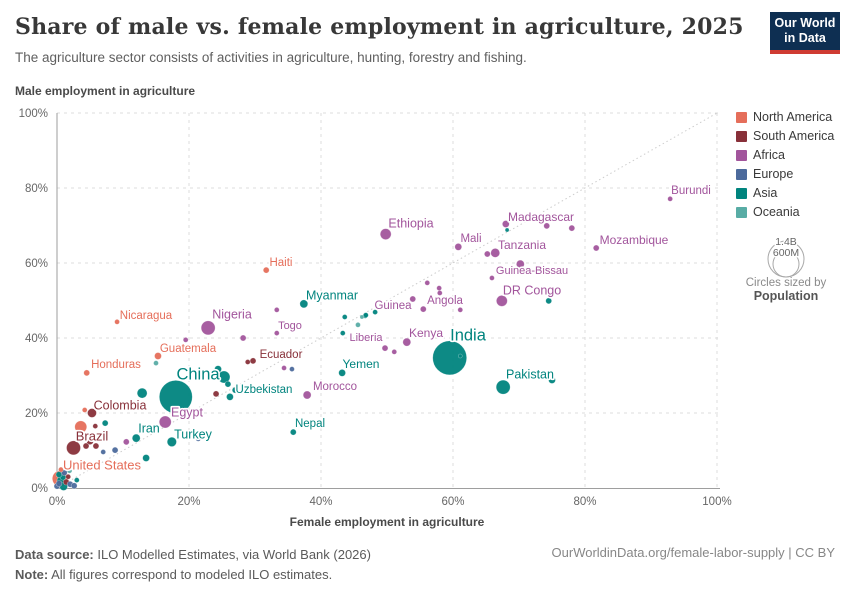  What do you see at coordinates (266, 270) in the screenshot?
I see `point-haiti` at bounding box center [266, 270].